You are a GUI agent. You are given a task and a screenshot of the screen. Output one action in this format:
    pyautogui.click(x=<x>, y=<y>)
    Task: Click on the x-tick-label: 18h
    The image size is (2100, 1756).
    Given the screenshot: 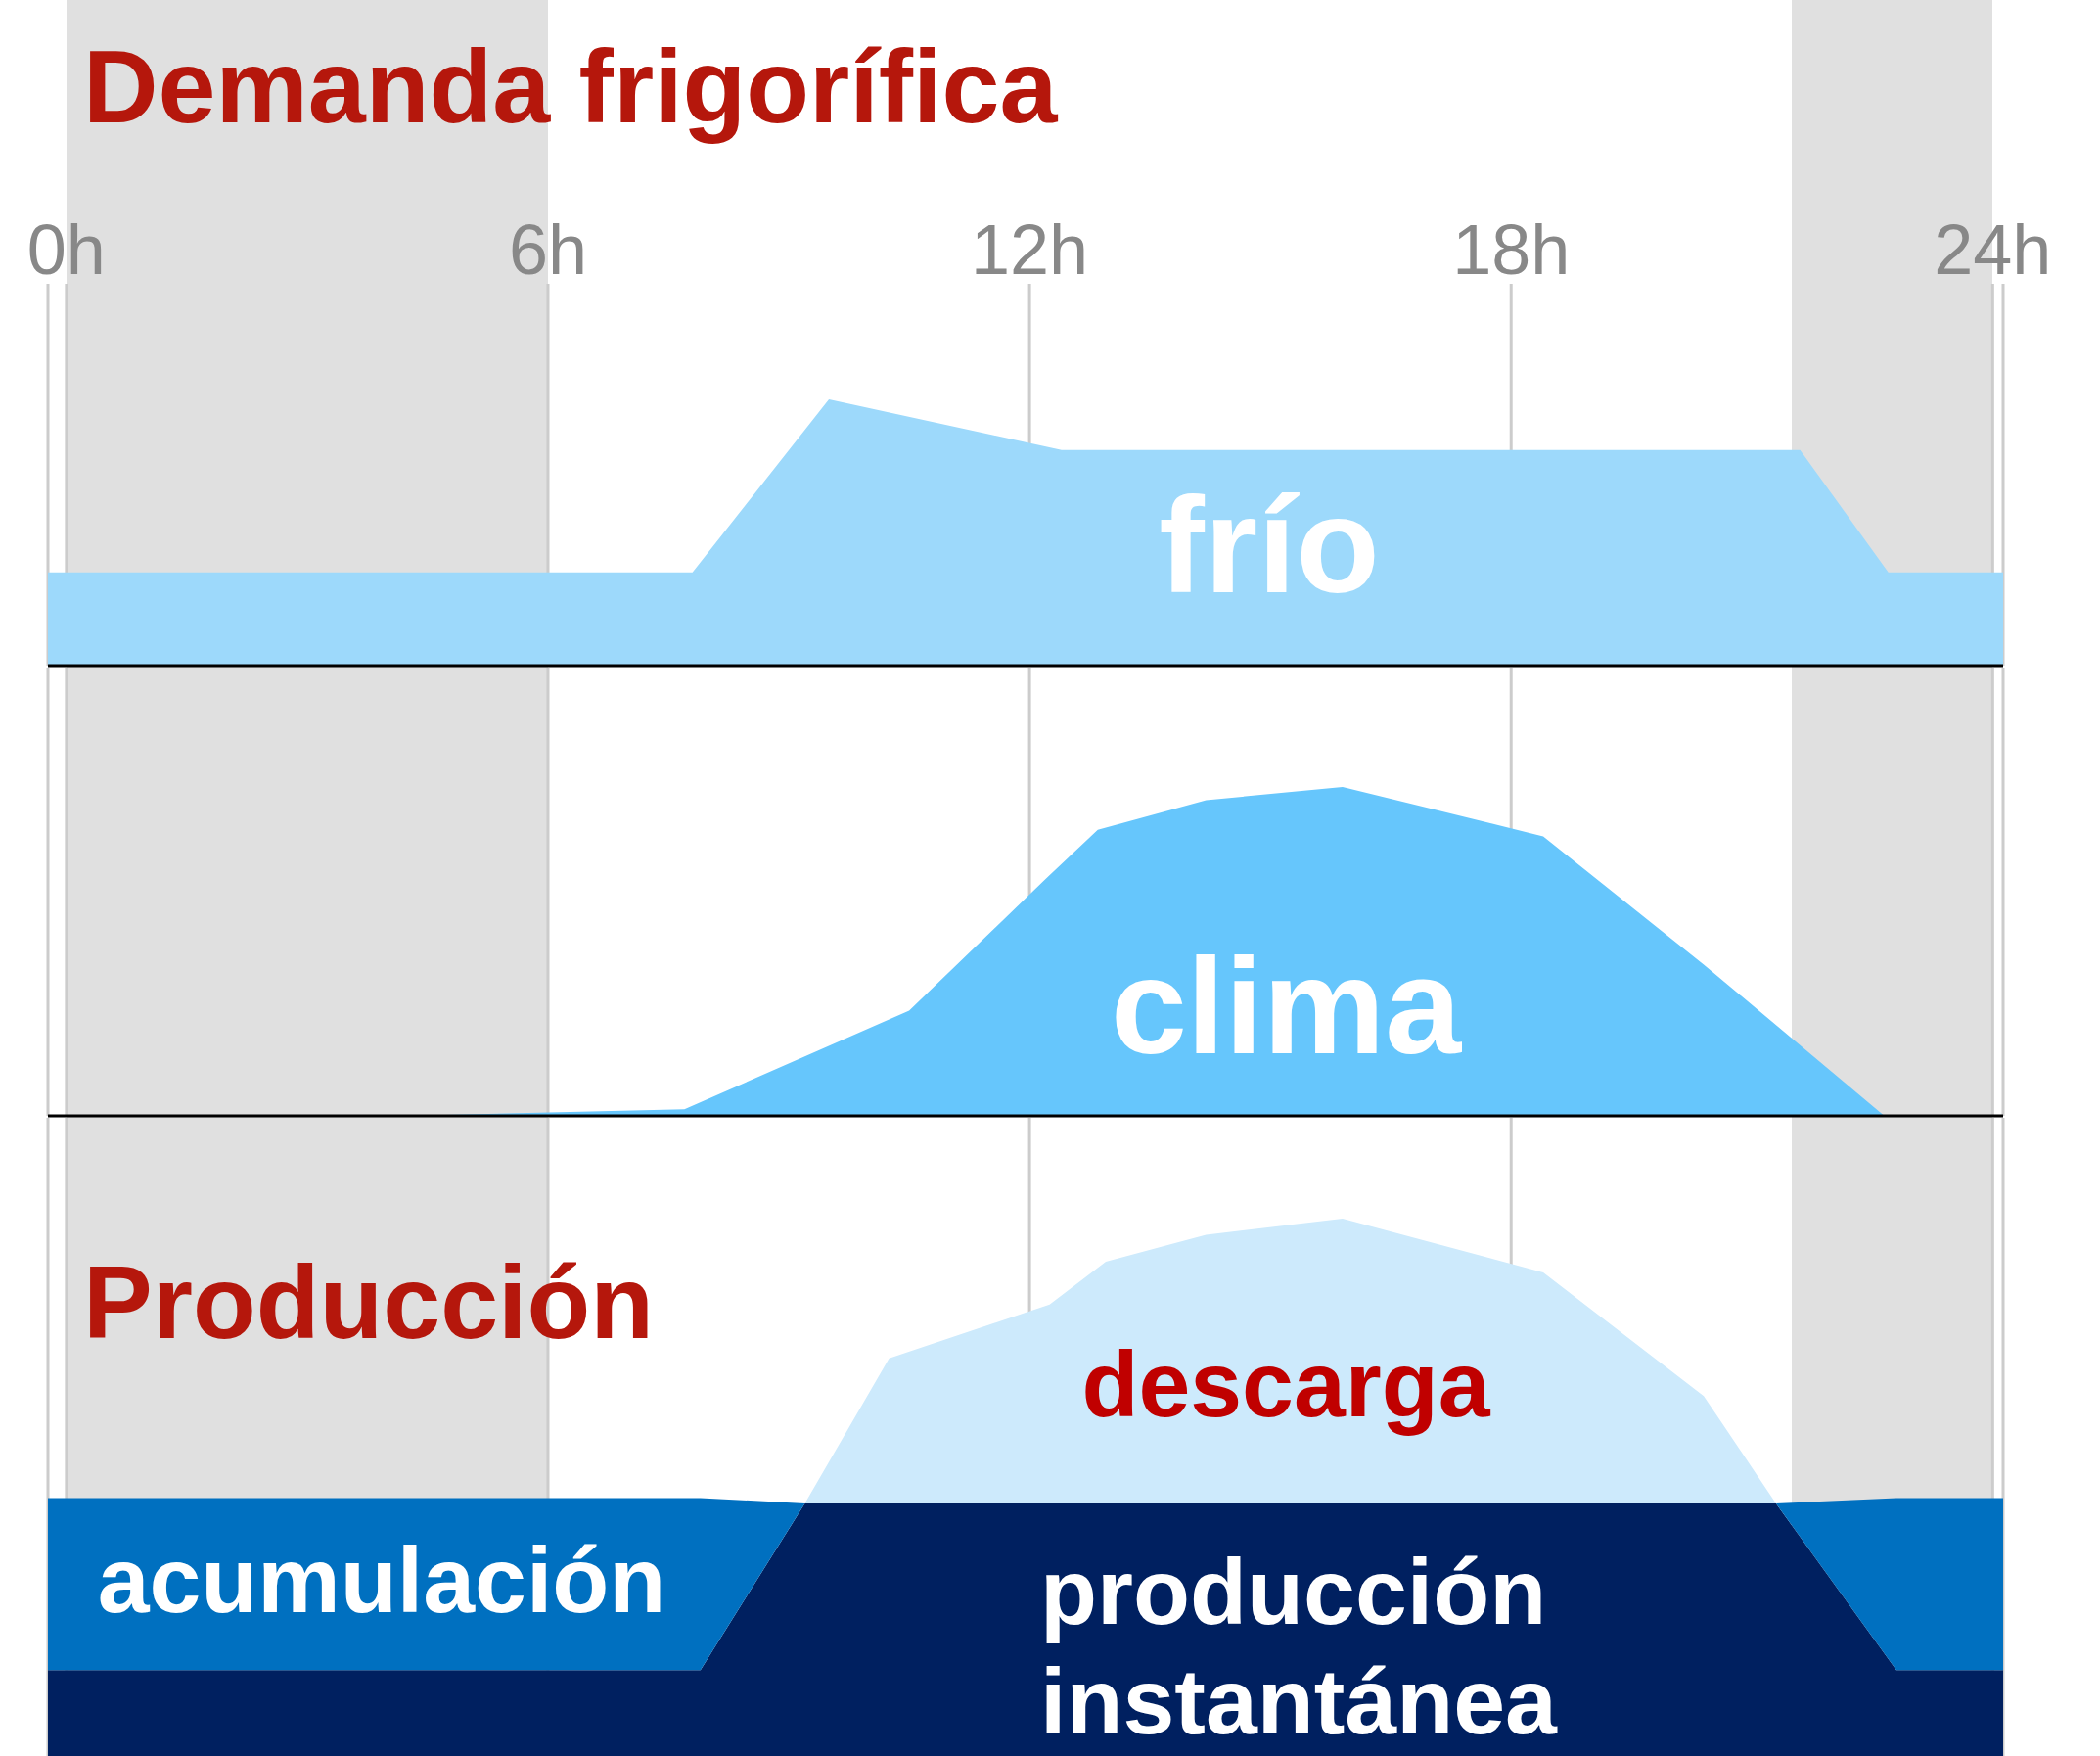 What is the action you would take?
    pyautogui.click(x=1511, y=250)
    